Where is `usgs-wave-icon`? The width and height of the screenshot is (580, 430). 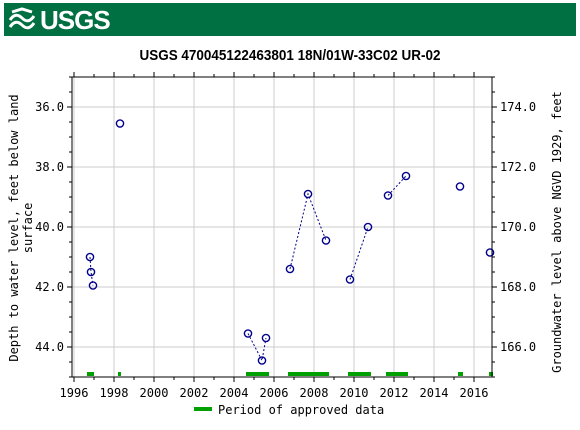 usgs-wave-icon is located at coordinates (22, 18).